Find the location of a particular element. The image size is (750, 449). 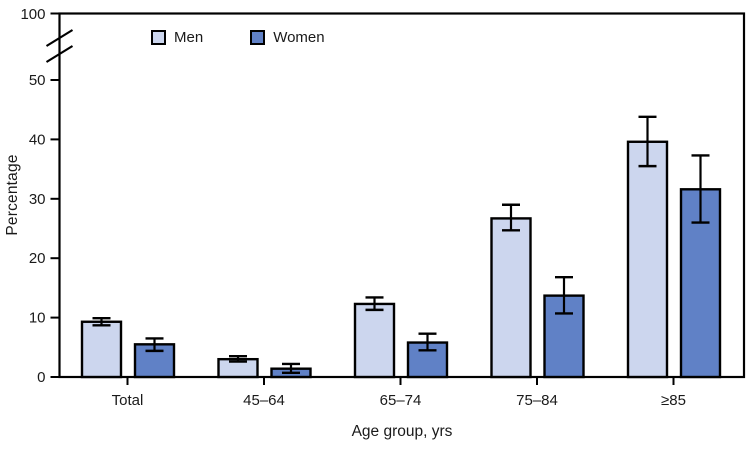

x-tick-label: ≥85 is located at coordinates (673, 400).